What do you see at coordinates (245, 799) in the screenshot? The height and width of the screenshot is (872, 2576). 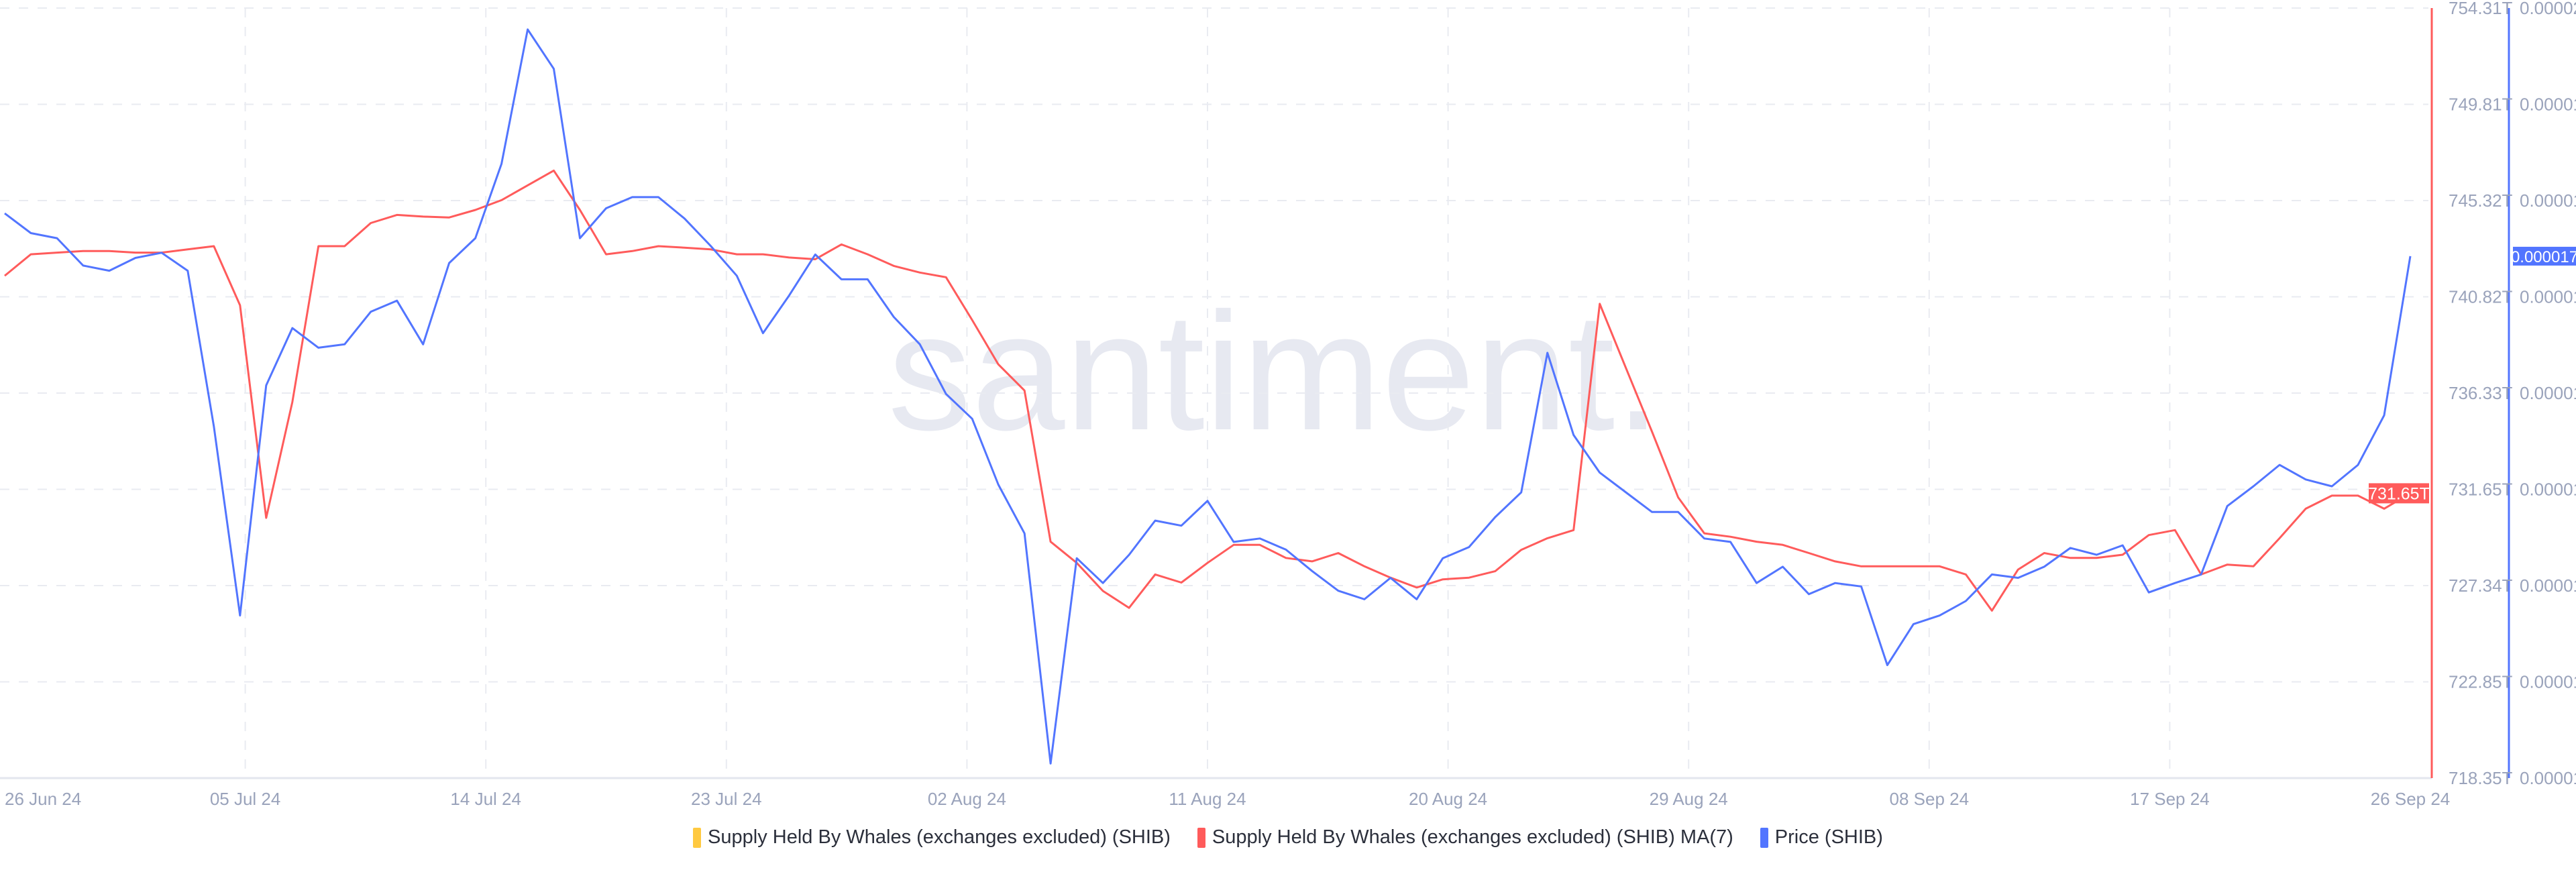 I see `x-tick-label: 05 Jul 24` at bounding box center [245, 799].